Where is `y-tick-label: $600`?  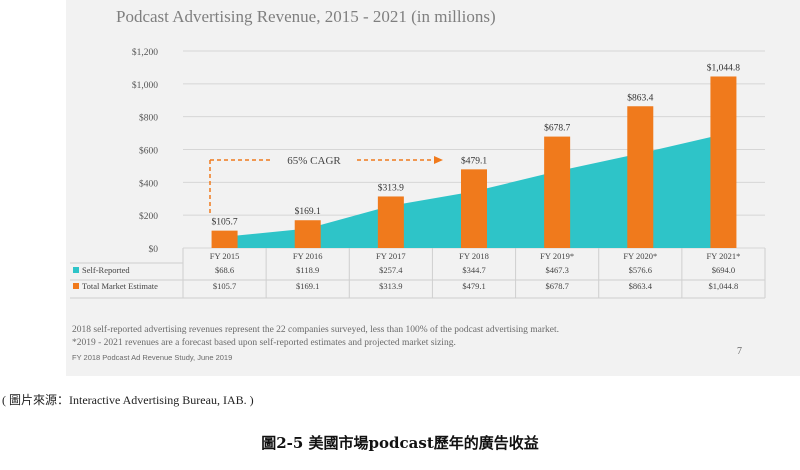
y-tick-label: $600 is located at coordinates (148, 151).